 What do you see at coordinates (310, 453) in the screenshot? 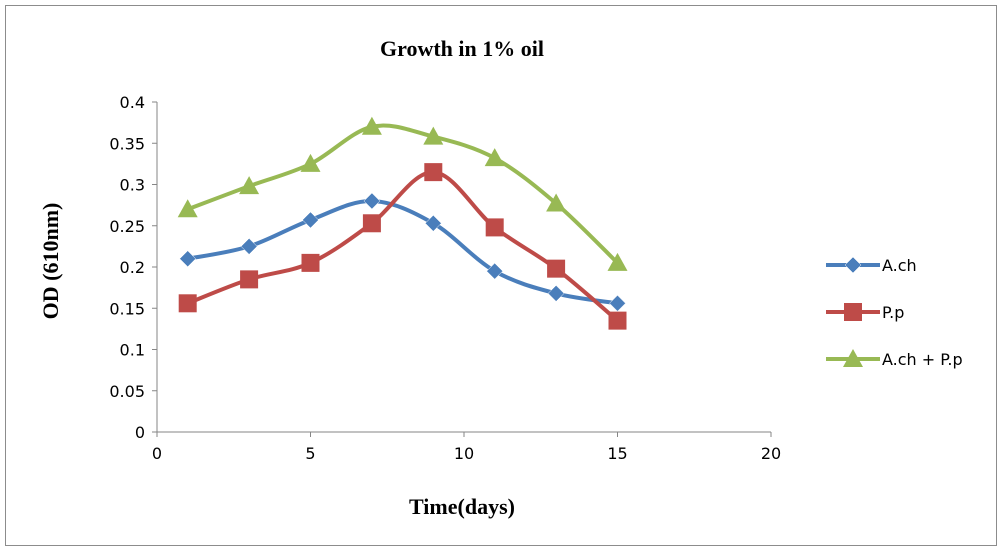
I see `x-tick-label: 5` at bounding box center [310, 453].